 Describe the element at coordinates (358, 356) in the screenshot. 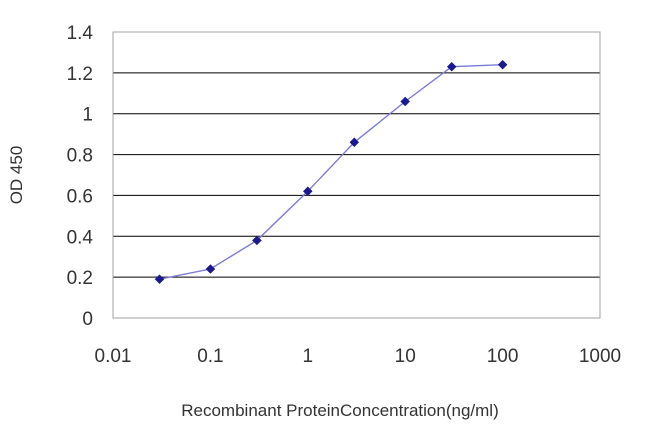

I see `x-axis-ticks: 0.01 0.1 1 10 100 1000` at that location.